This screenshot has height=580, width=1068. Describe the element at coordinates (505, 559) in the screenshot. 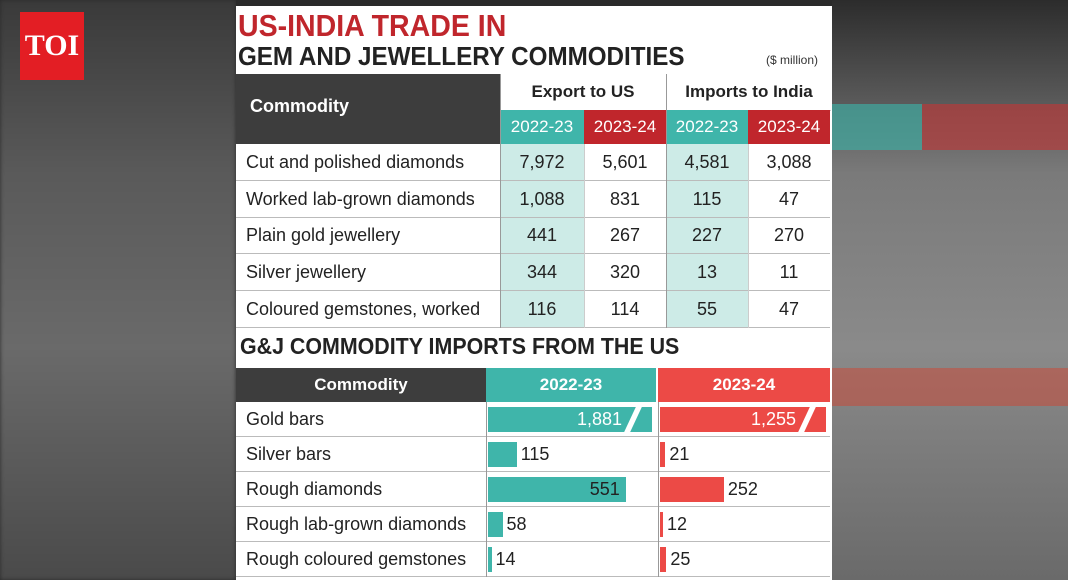

I see `bar-value-label: 14` at that location.